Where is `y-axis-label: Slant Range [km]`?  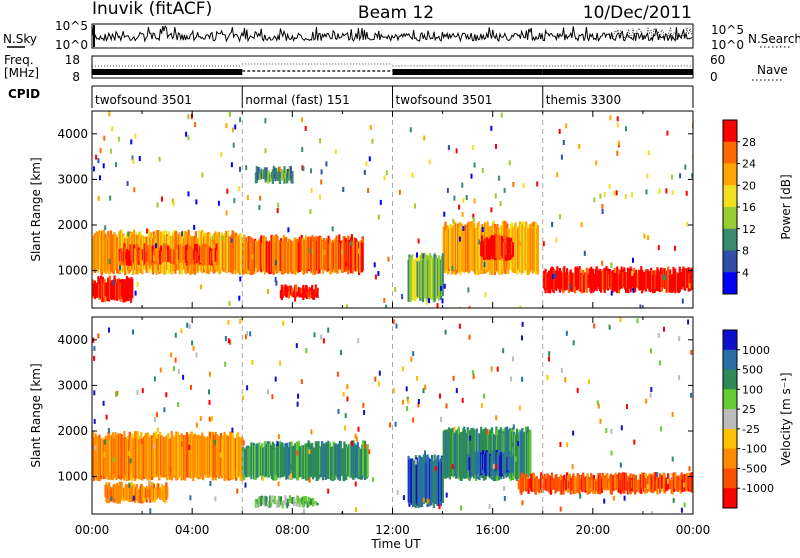
y-axis-label: Slant Range [km] is located at coordinates (36, 209).